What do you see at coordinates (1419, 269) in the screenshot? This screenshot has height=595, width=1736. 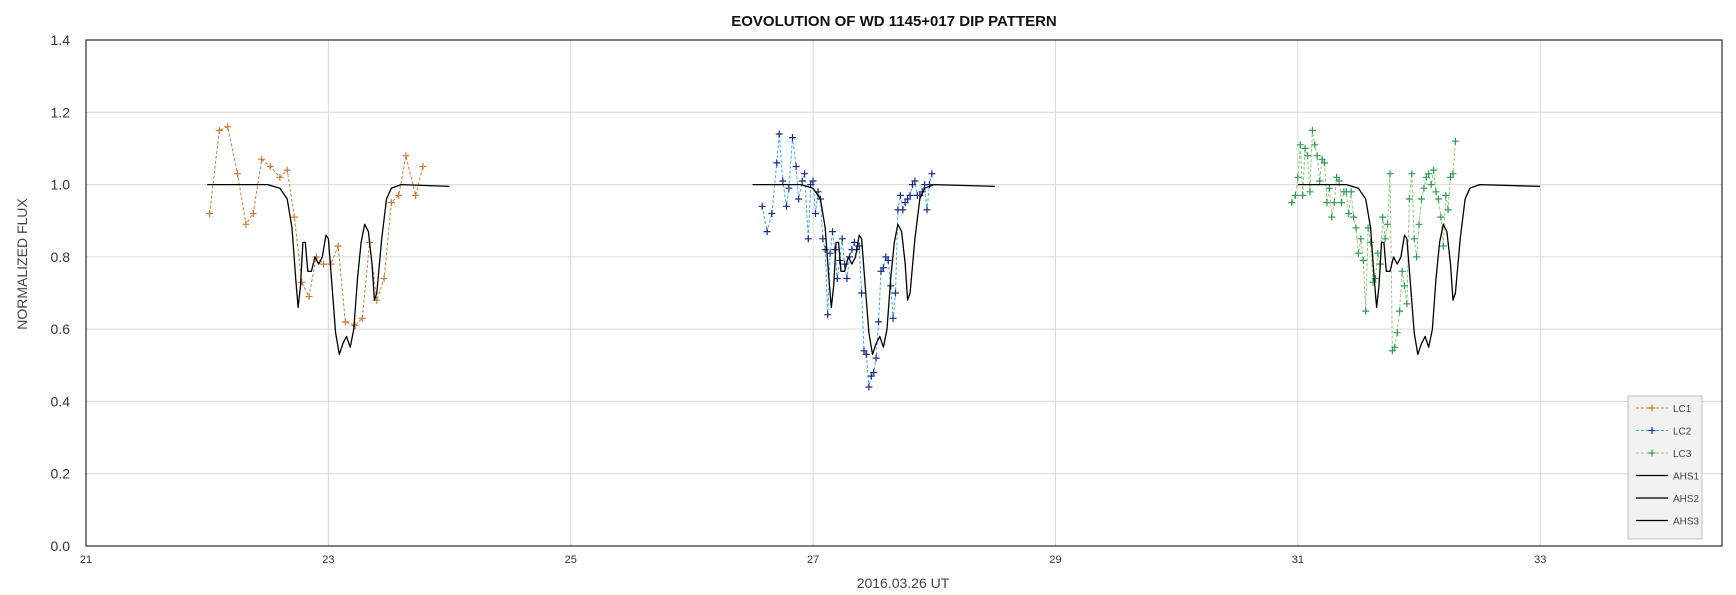 I see `series-ahs3` at bounding box center [1419, 269].